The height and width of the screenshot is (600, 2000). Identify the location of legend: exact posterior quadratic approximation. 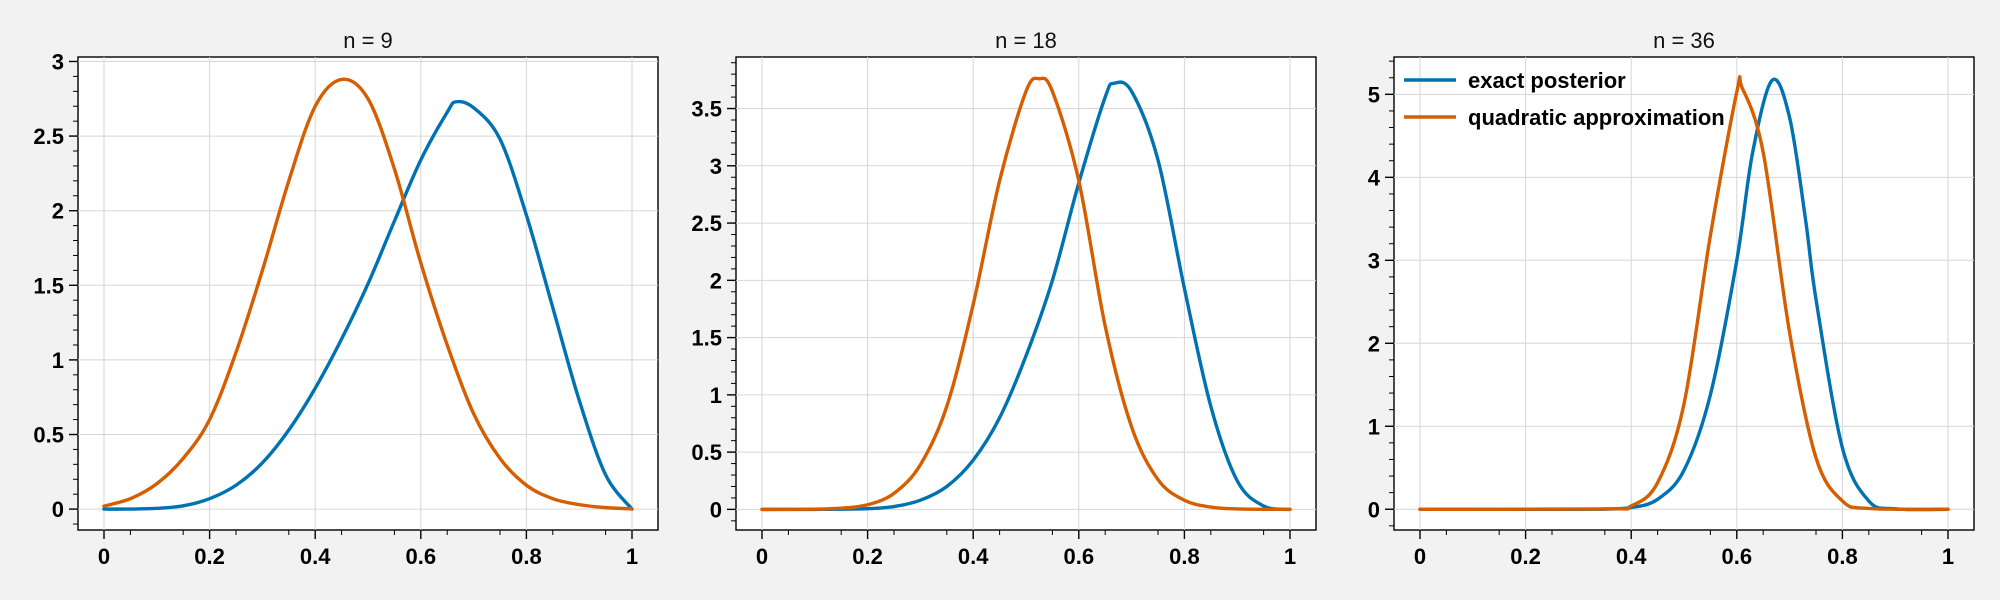
(1564, 99).